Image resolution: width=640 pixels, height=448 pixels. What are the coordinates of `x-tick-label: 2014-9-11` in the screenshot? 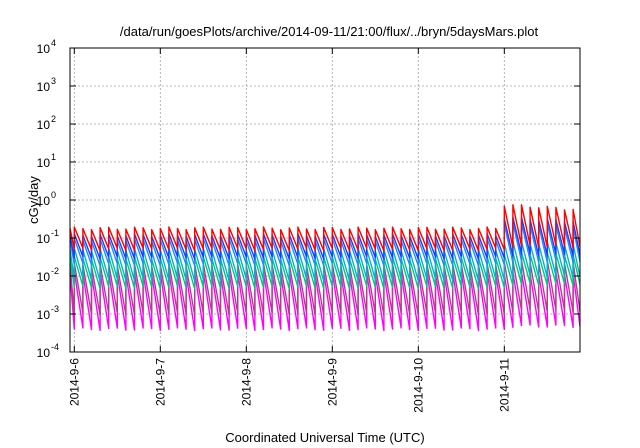 It's located at (504, 385).